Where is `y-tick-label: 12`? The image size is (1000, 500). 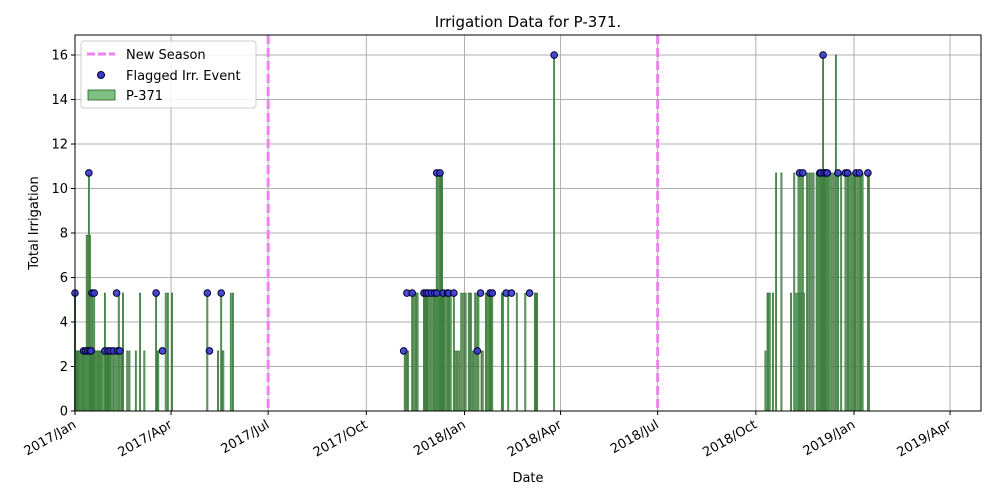 y-tick-label: 12 is located at coordinates (59, 145).